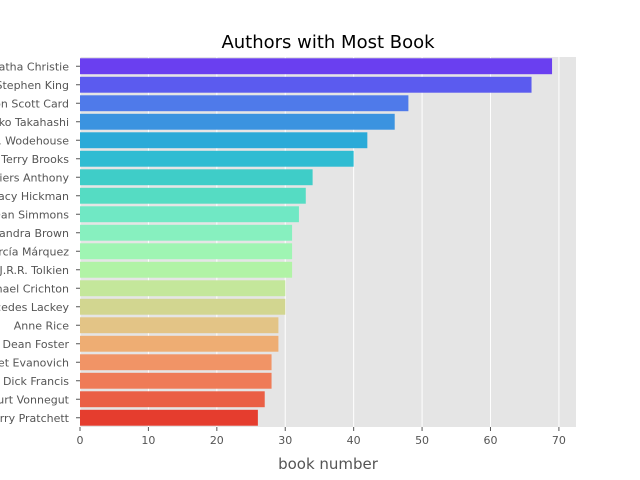 This screenshot has width=640, height=480. What do you see at coordinates (34, 307) in the screenshot?
I see `y-tick-label: Mercedes Lackey` at bounding box center [34, 307].